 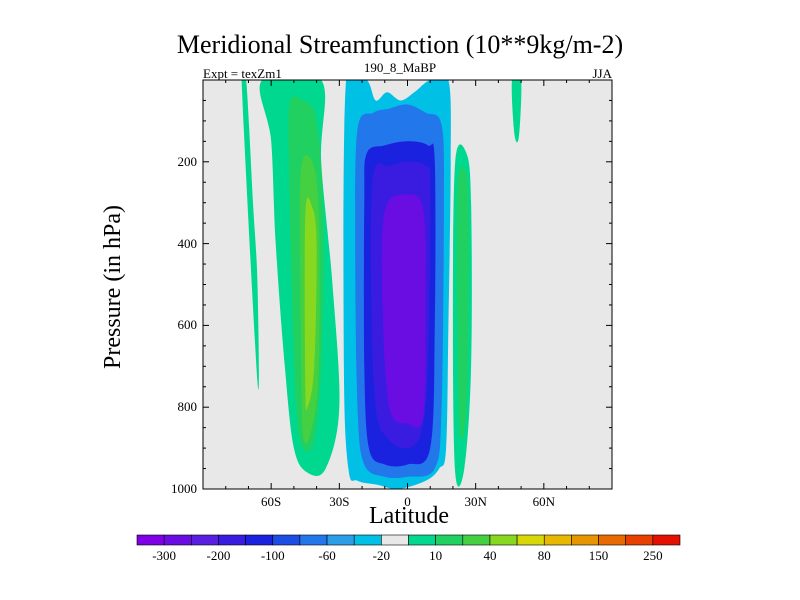 What do you see at coordinates (187, 161) in the screenshot?
I see `y-tick-label: 200` at bounding box center [187, 161].